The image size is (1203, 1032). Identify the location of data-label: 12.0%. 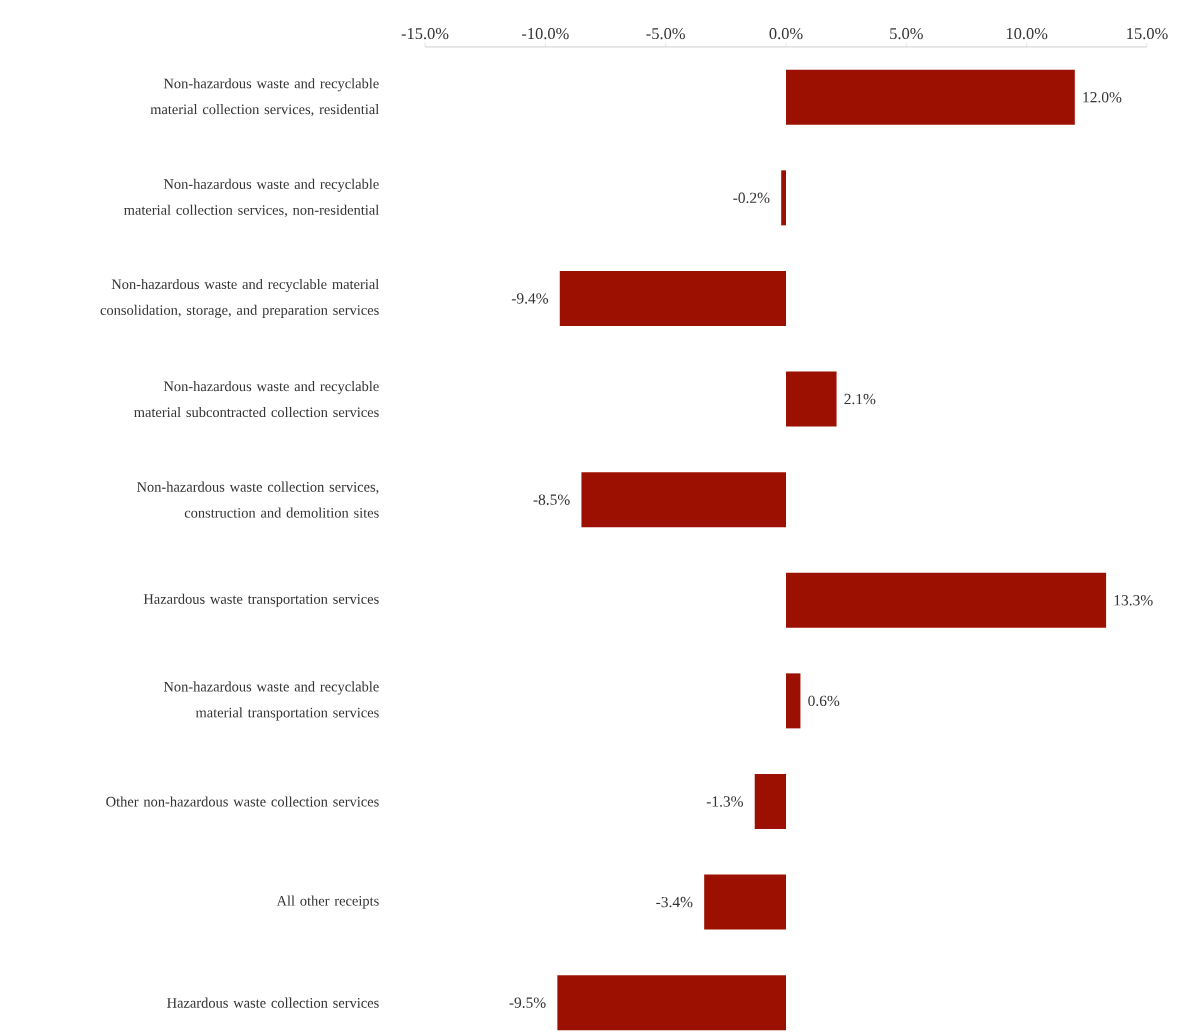
(1102, 97).